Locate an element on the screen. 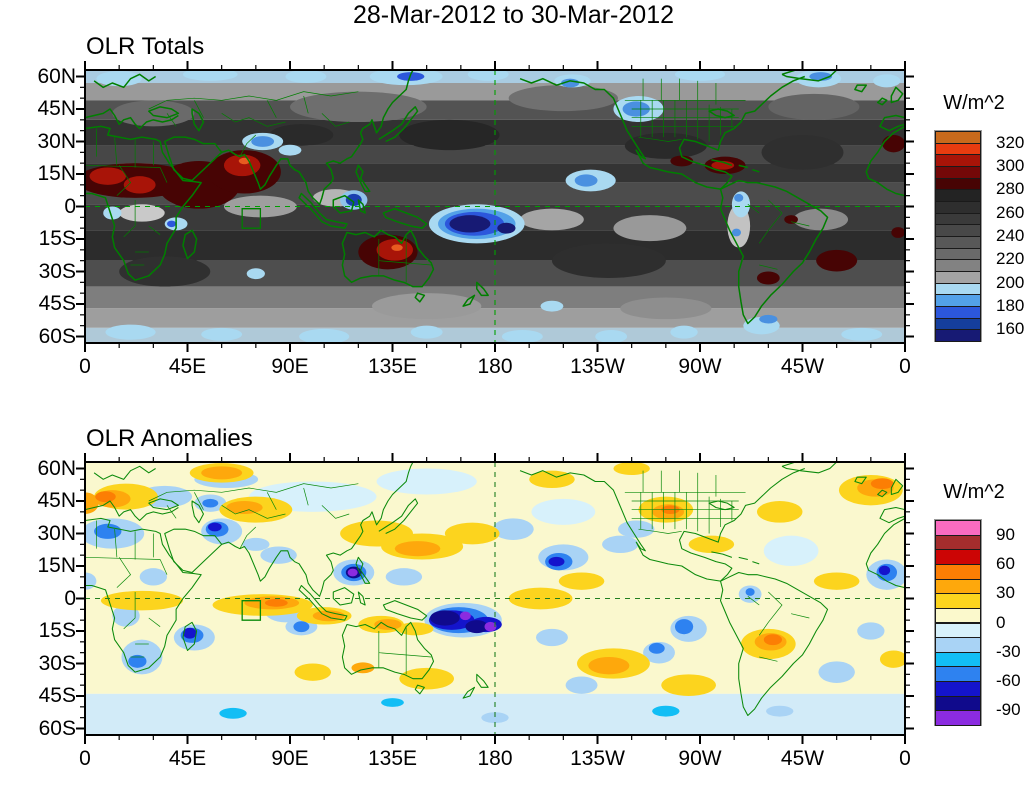  olr-anomalies-colorbar-label-30: 30 is located at coordinates (1005, 593).